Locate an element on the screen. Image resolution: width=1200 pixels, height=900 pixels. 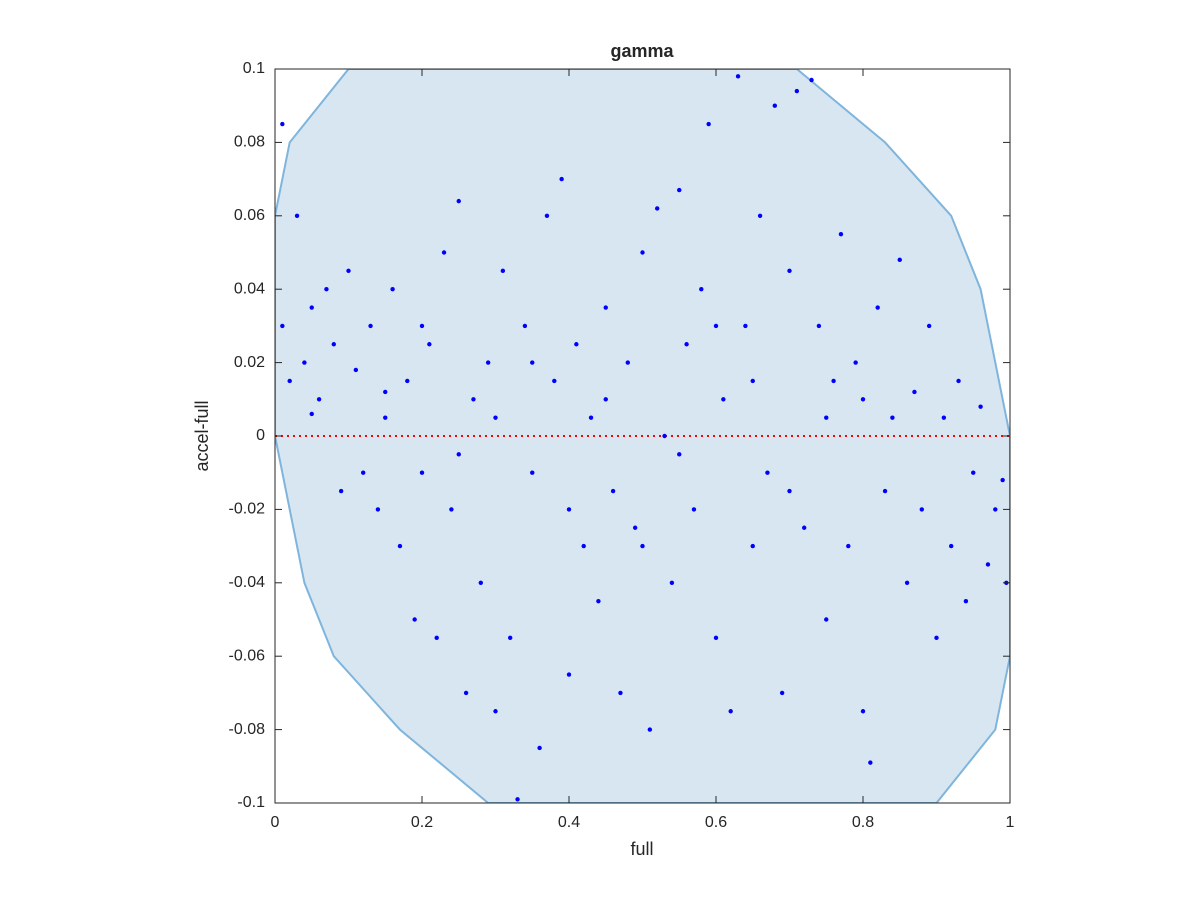
x-axis-label: full is located at coordinates (641, 849).